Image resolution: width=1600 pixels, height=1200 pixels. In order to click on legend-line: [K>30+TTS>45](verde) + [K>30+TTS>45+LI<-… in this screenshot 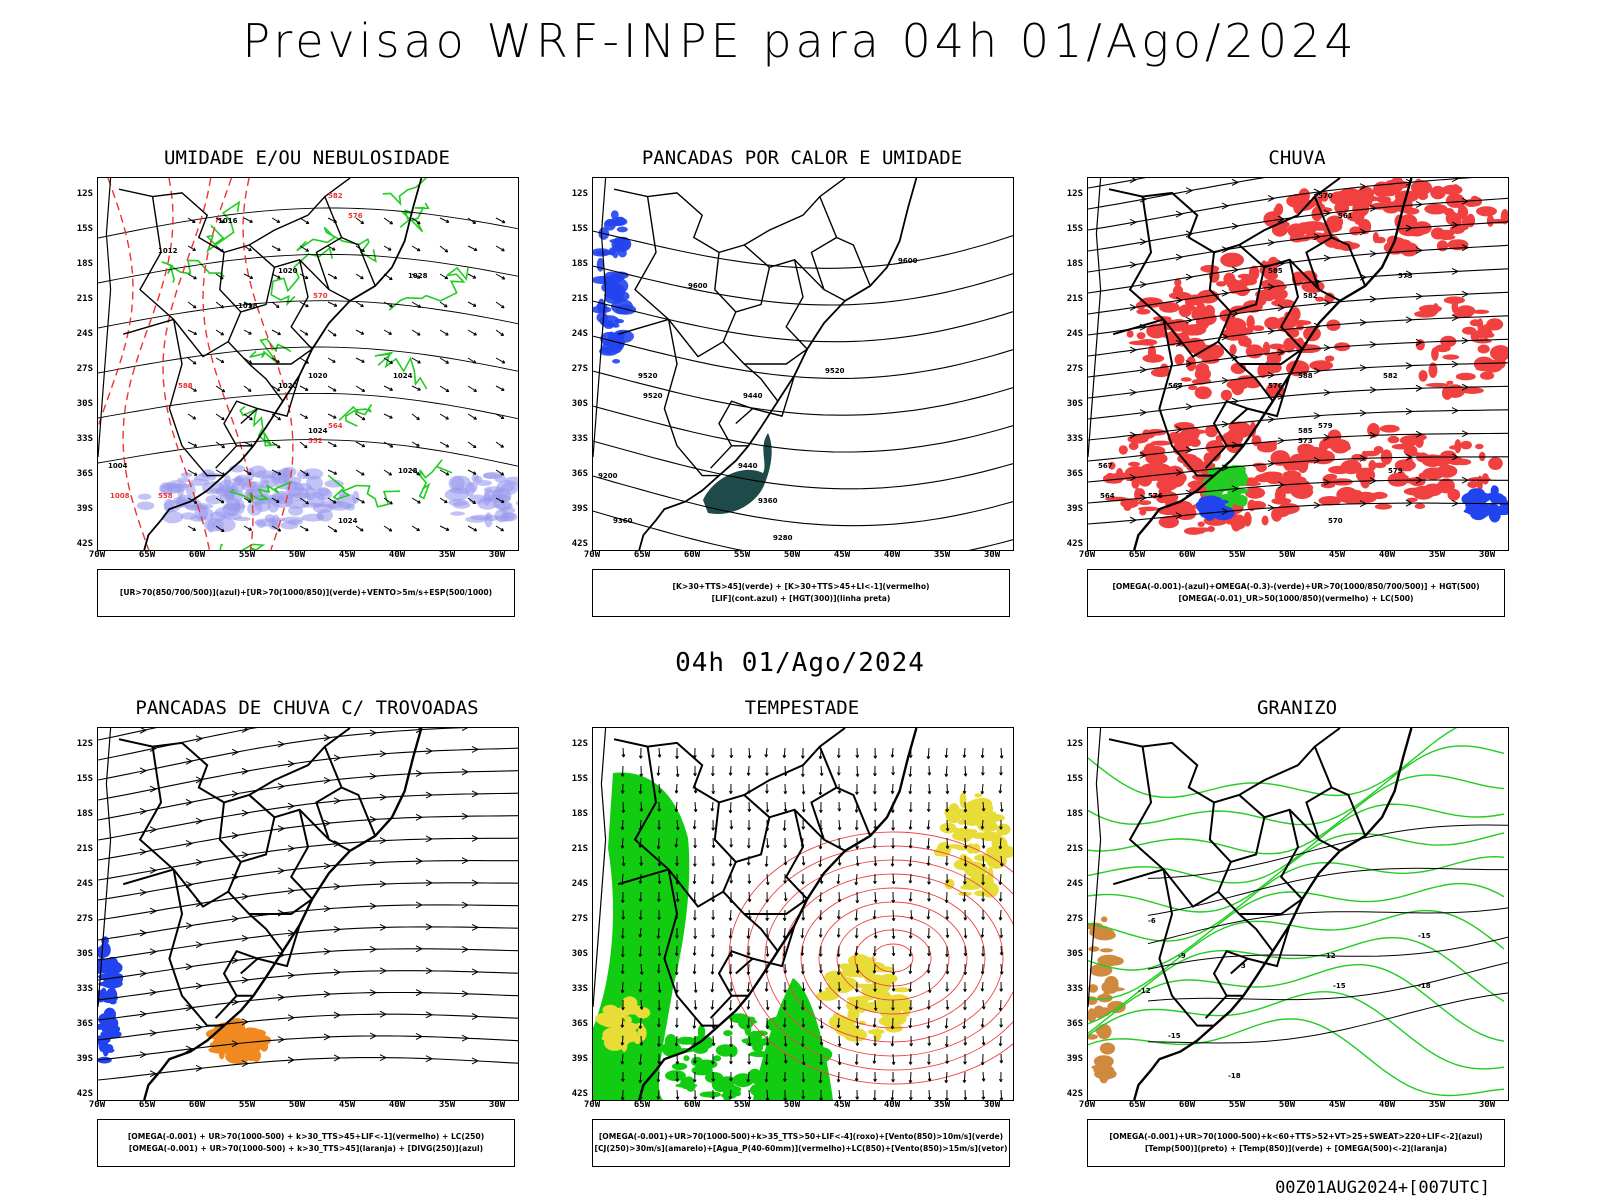, I will do `click(801, 586)`.